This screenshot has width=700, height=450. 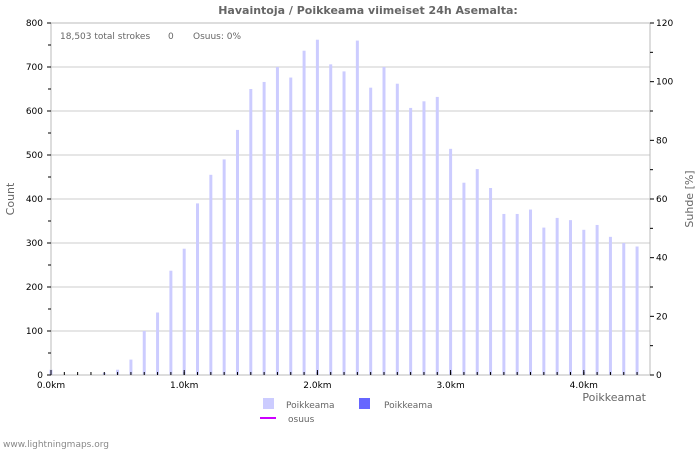 What do you see at coordinates (105, 37) in the screenshot?
I see `info-total: 18,503 total strokes` at bounding box center [105, 37].